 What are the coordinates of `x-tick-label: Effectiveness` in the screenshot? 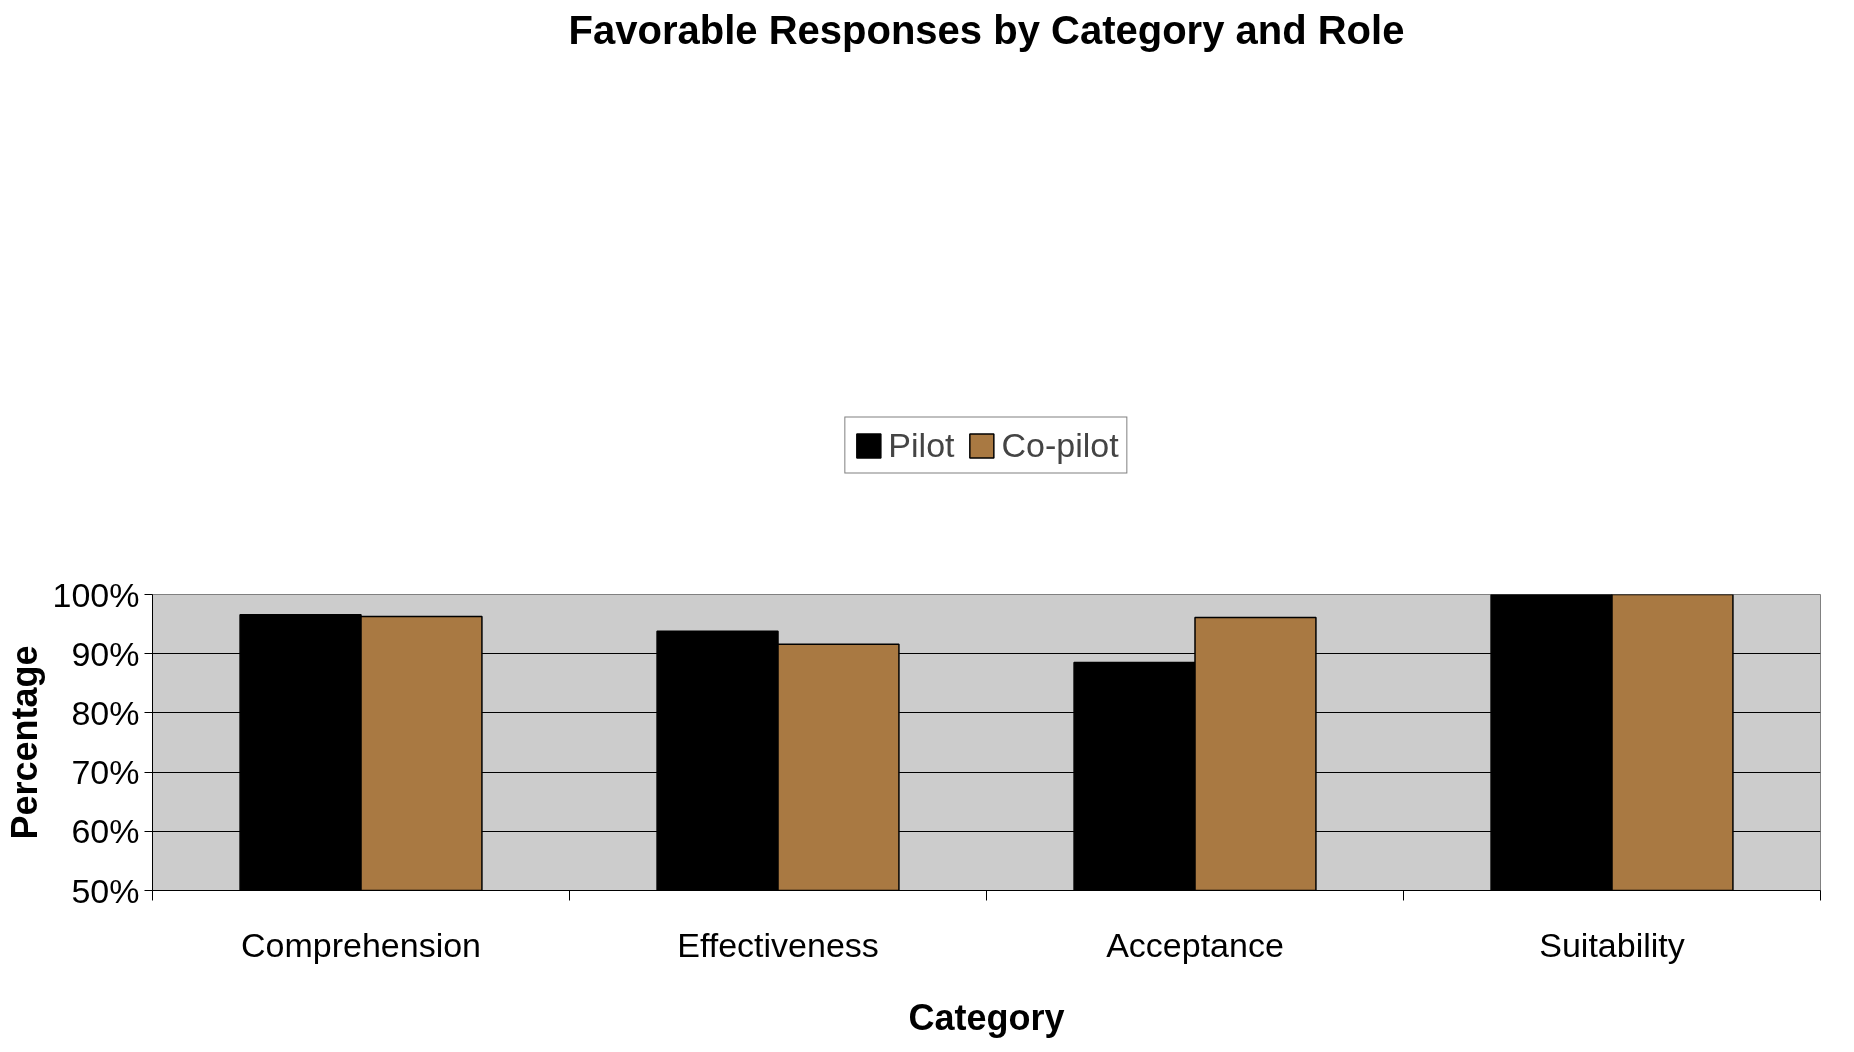 It's located at (778, 944).